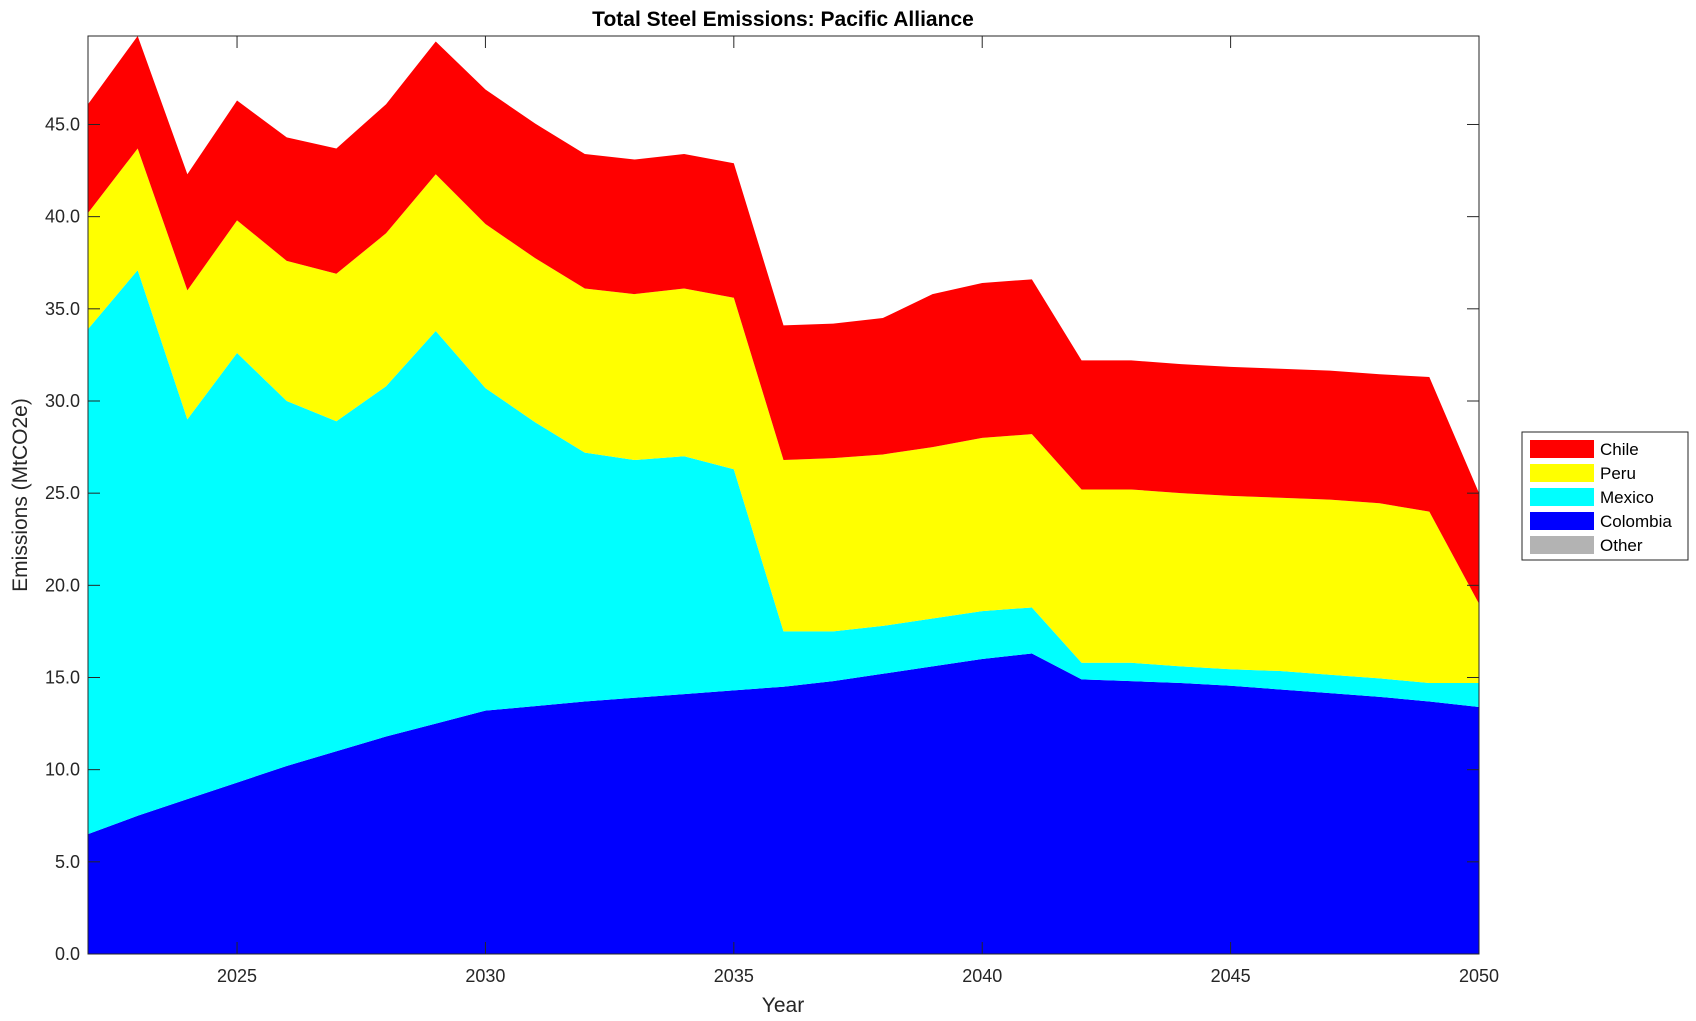 The image size is (1696, 1021). Describe the element at coordinates (67, 954) in the screenshot. I see `y-tick-label: 0.0` at that location.